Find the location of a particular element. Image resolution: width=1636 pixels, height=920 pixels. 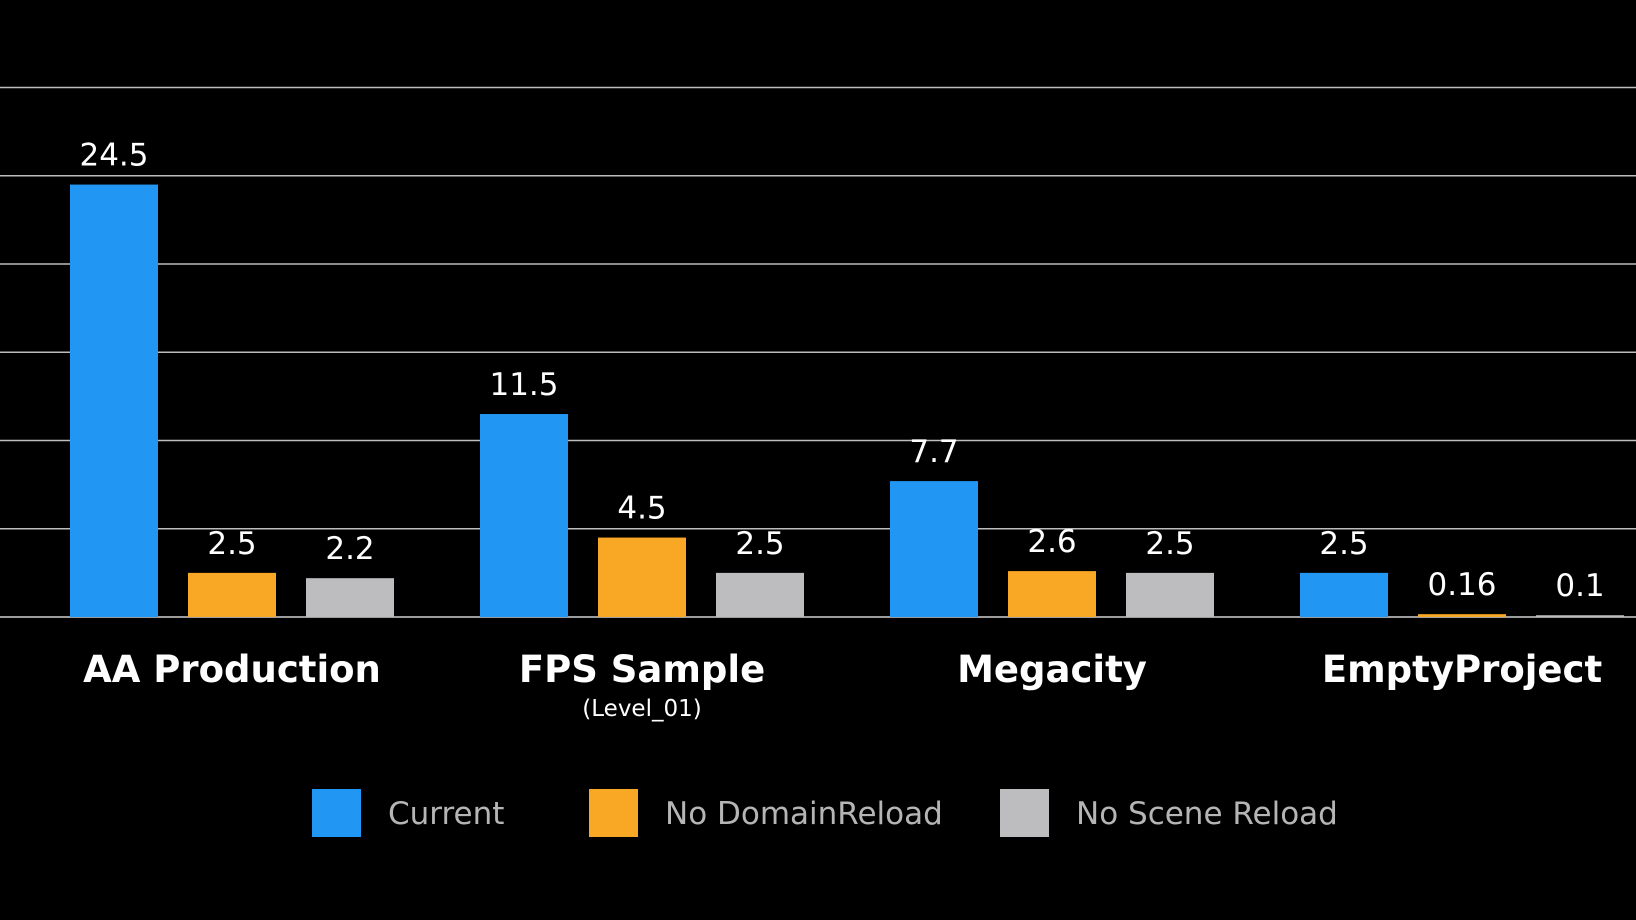

data-label: 4.5 is located at coordinates (641, 509).